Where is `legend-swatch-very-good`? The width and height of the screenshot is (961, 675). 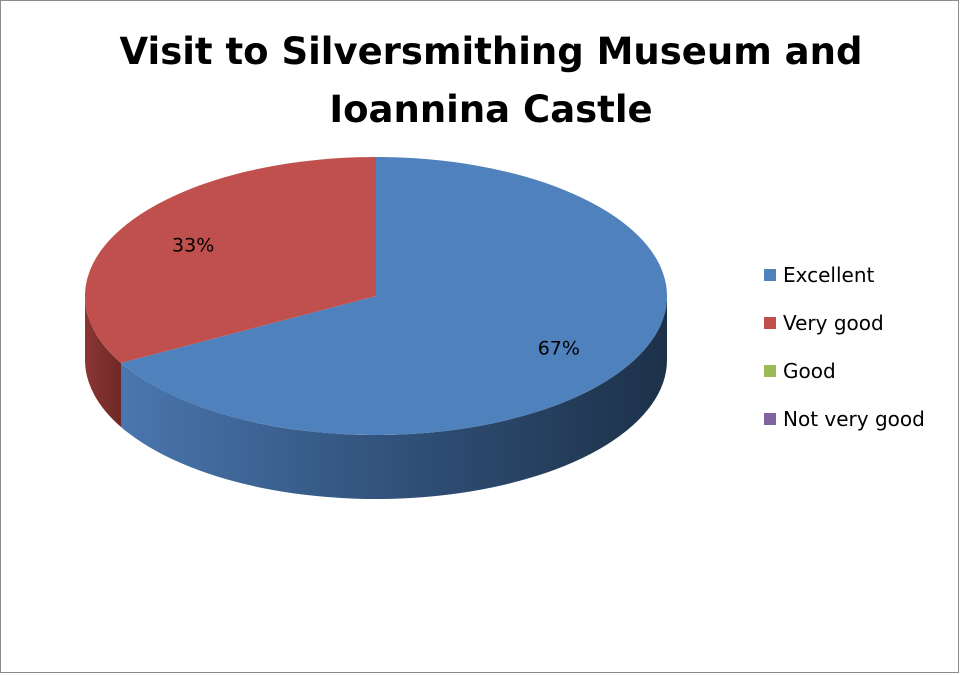
legend-swatch-very-good is located at coordinates (770, 323).